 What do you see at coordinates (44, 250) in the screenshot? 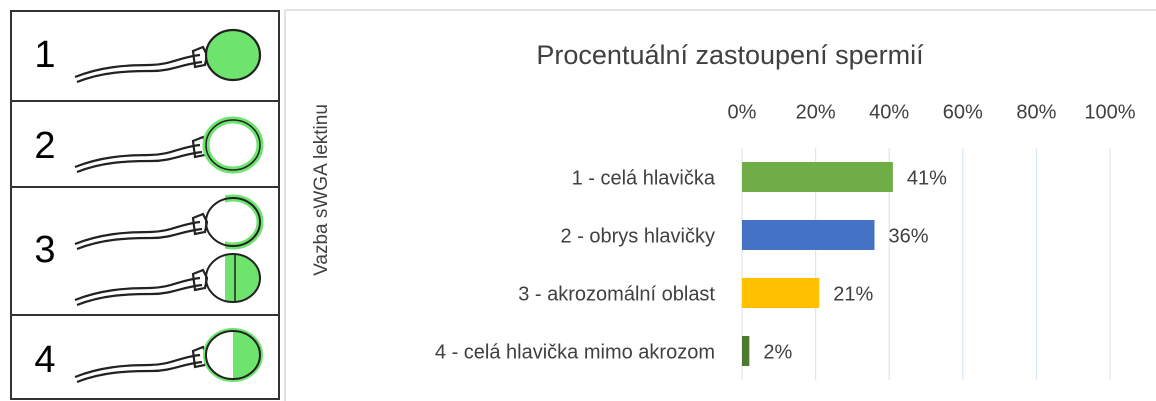
I see `row-label: 3` at bounding box center [44, 250].